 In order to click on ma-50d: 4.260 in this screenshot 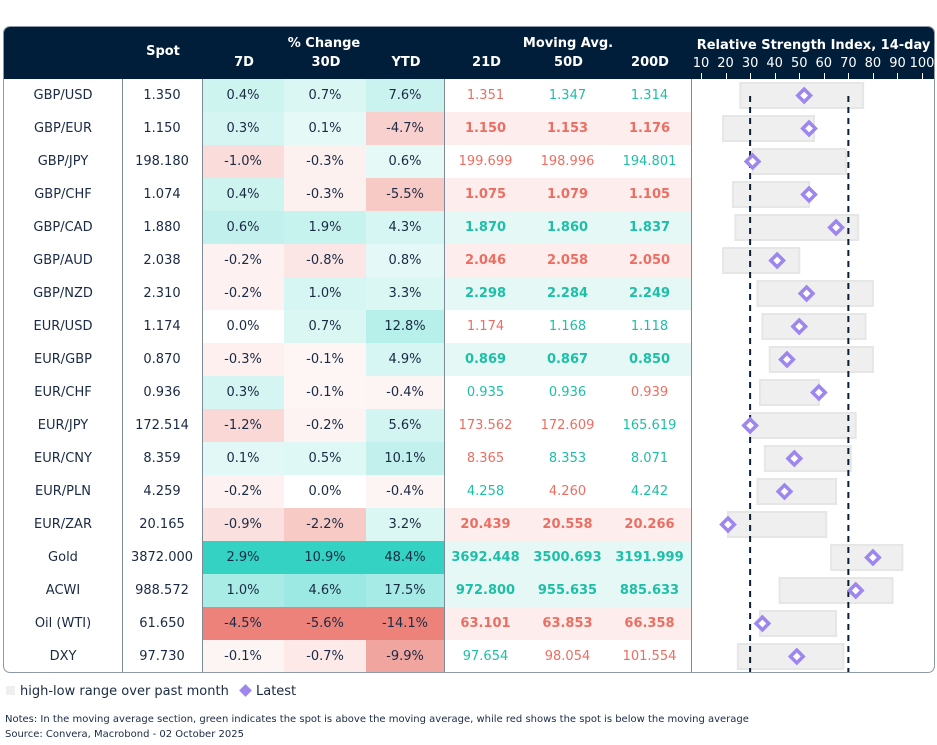, I will do `click(567, 491)`.